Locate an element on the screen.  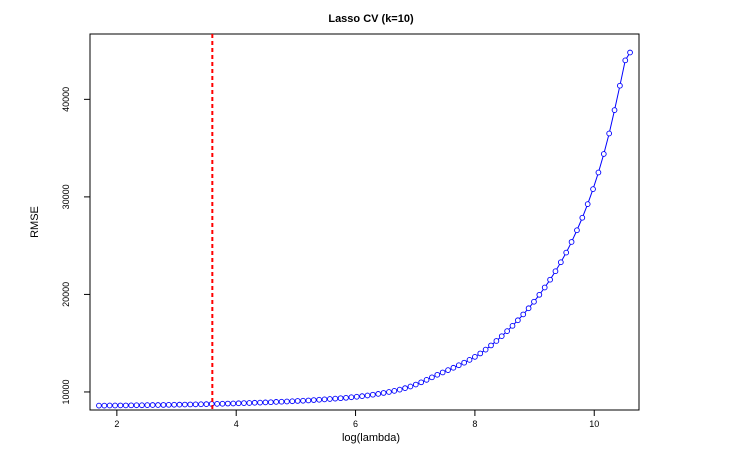
chart-title: Lasso CV (k=10) is located at coordinates (371, 19).